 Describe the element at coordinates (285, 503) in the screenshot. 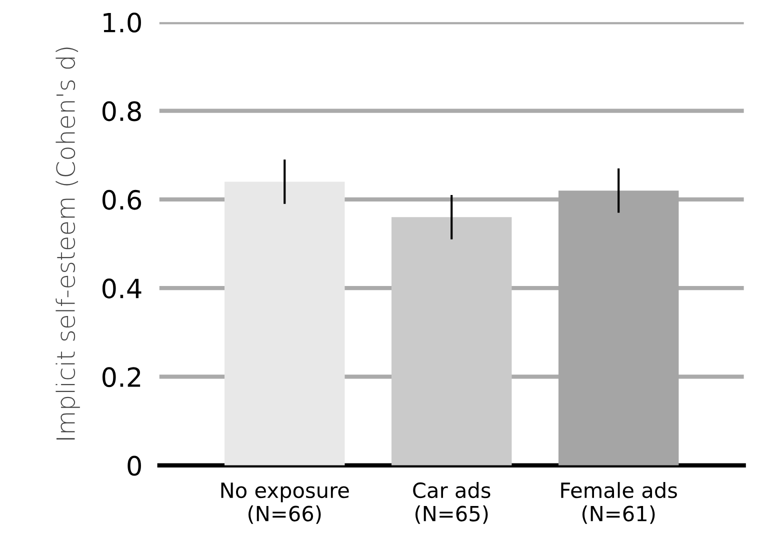

I see `x-tick-label: No exposure (N=66)` at that location.